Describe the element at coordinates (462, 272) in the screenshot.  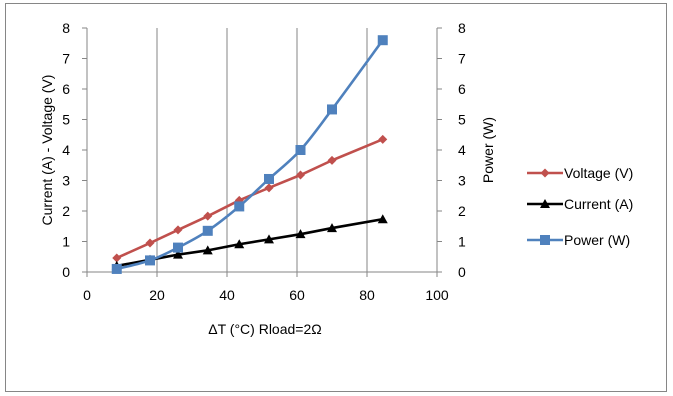
I see `y2-tick-label: 0` at that location.